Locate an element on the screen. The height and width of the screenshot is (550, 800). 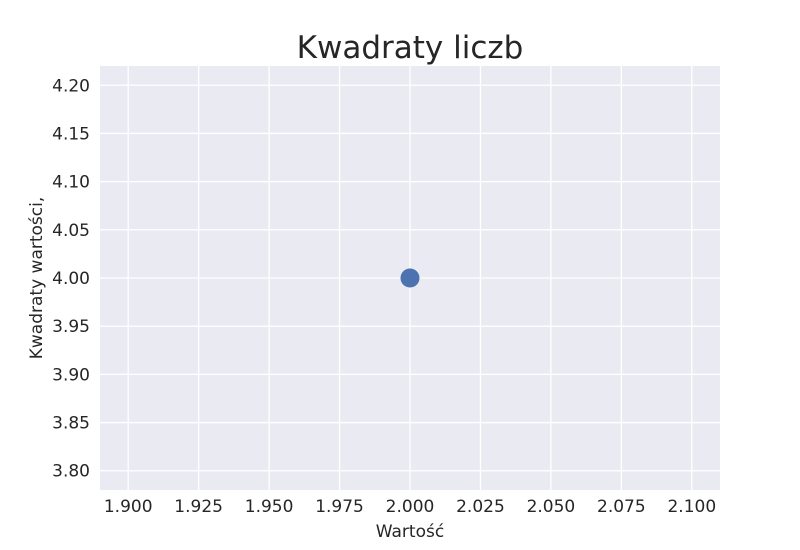
data-point is located at coordinates (410, 278).